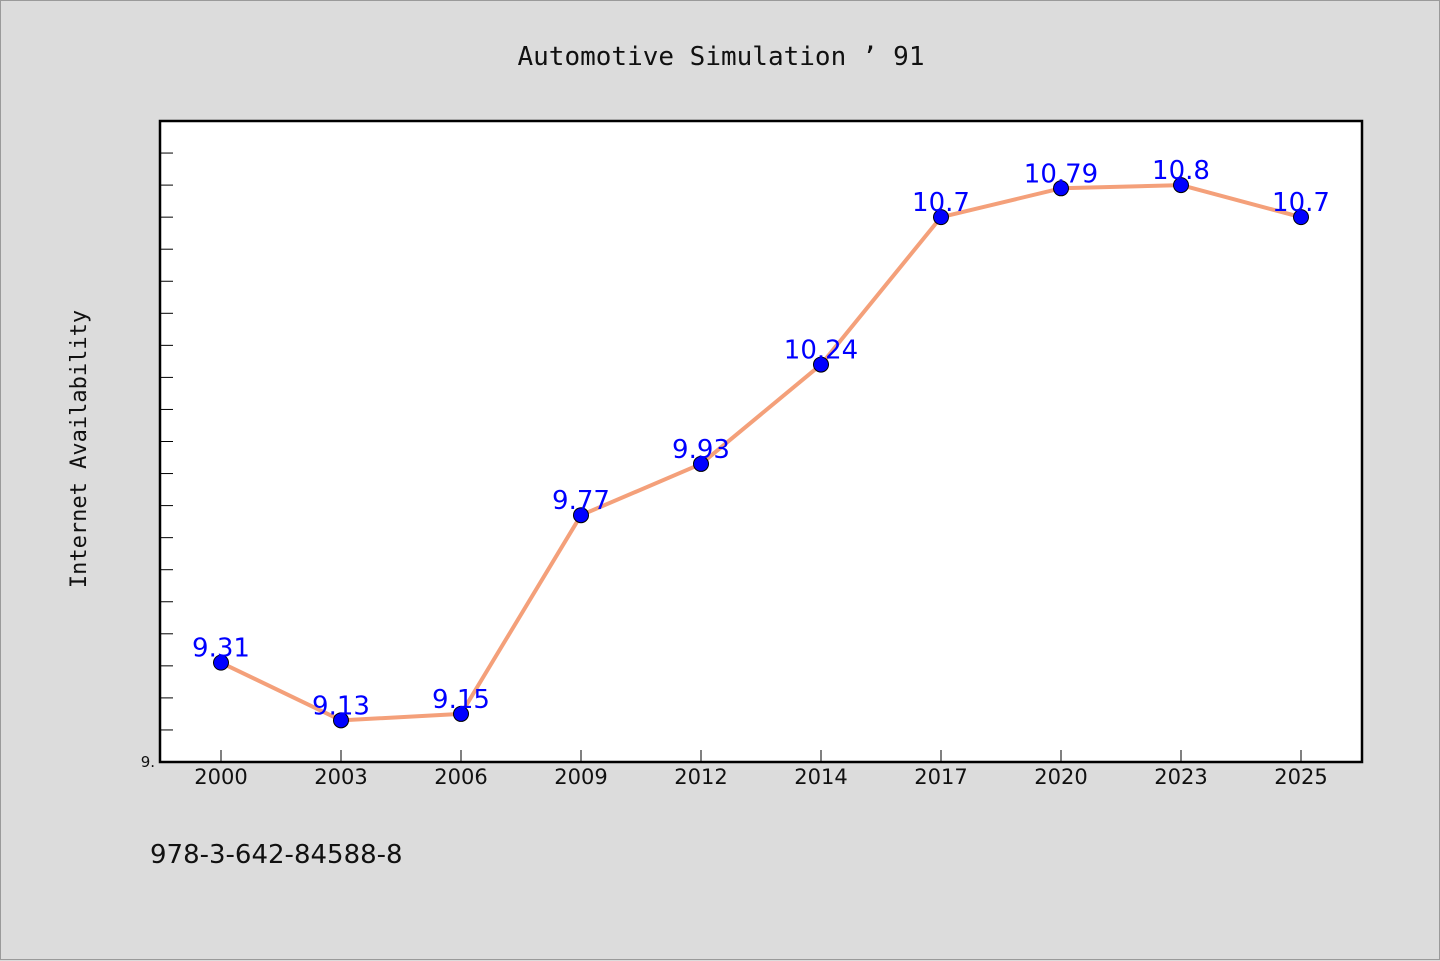 The width and height of the screenshot is (1440, 961). I want to click on x-tick-label: 2023, so click(1180, 777).